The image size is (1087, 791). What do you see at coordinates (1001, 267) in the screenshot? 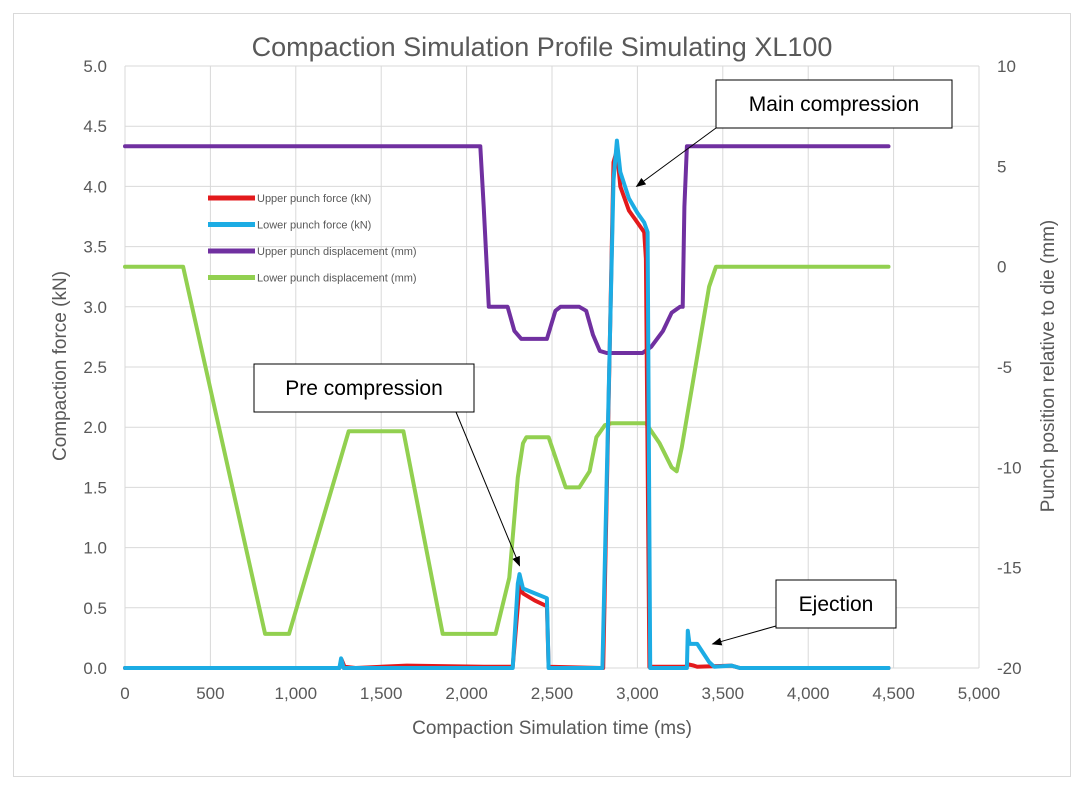
I see `y2-tick-label: 0` at bounding box center [1001, 267].